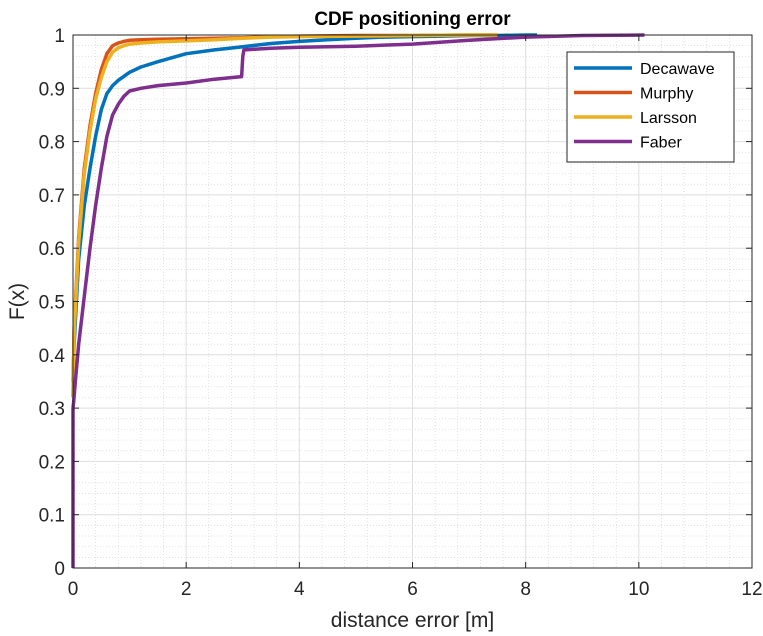 Image resolution: width=763 pixels, height=636 pixels. I want to click on legend-box, so click(650, 107).